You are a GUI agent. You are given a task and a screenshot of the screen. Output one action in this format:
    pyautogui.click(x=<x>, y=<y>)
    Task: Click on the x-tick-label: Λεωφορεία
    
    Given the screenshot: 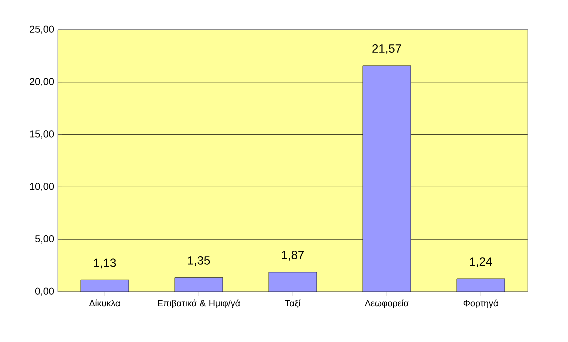 What is the action you would take?
    pyautogui.click(x=387, y=304)
    